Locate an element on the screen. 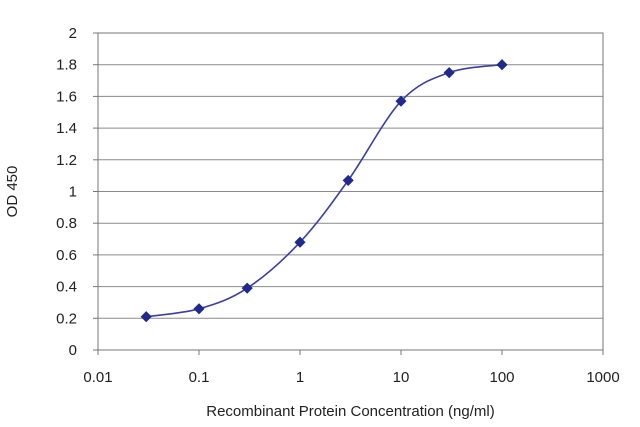 This screenshot has width=640, height=427. y-tick-label: 2 is located at coordinates (73, 33).